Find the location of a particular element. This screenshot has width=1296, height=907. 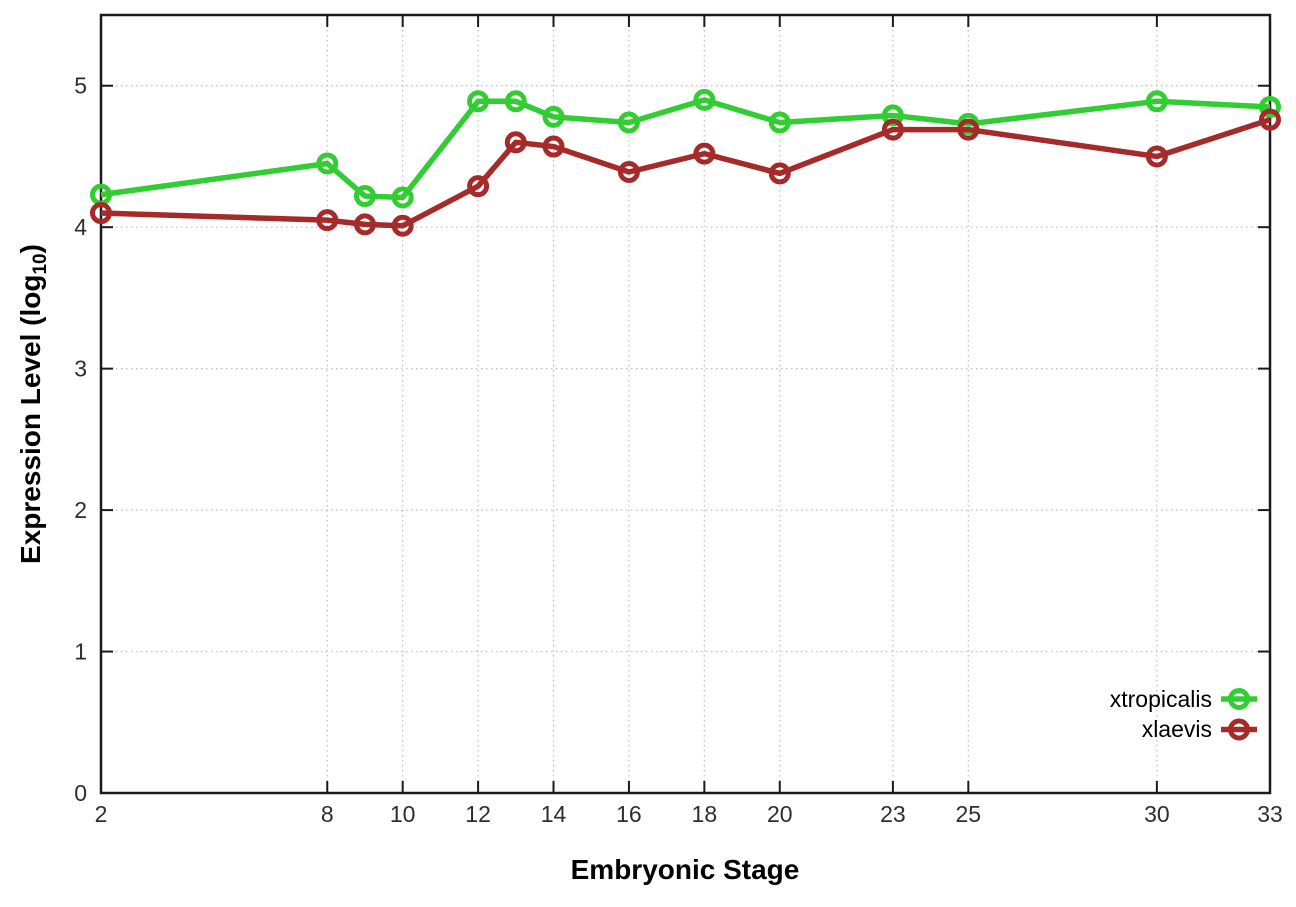

legend-label-xtropicalis: xtropicalis is located at coordinates (1161, 699).